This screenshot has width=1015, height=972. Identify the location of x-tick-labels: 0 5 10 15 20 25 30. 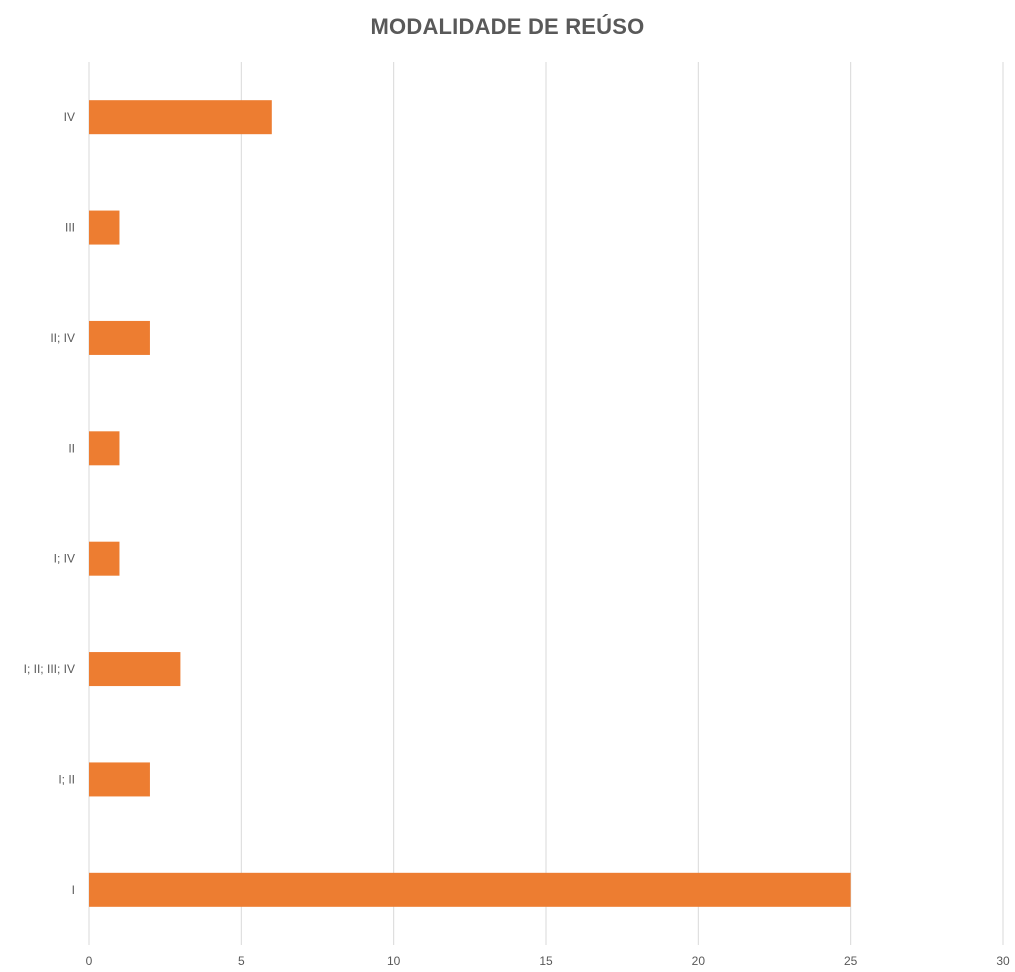
(548, 961).